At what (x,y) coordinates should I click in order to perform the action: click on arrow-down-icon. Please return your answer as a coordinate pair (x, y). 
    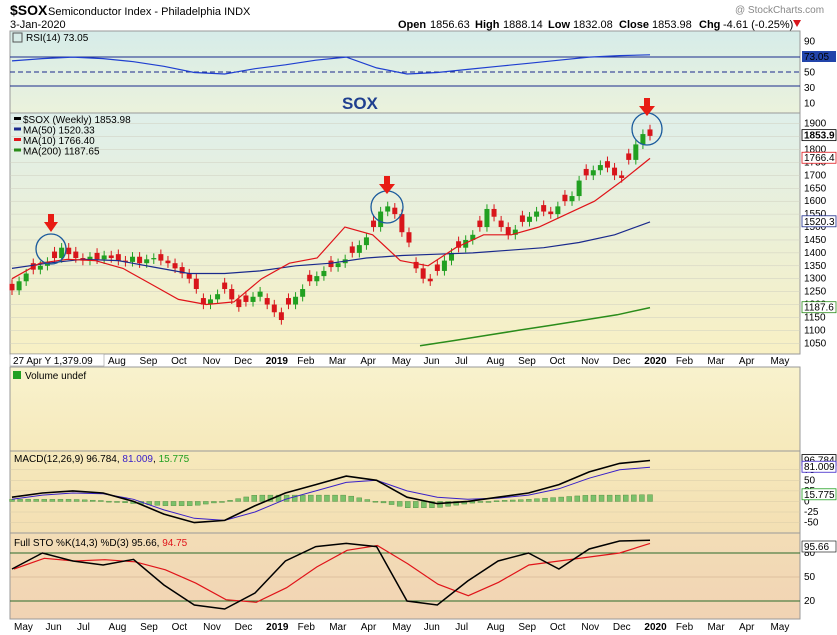
    Looking at the image, I should click on (51, 227).